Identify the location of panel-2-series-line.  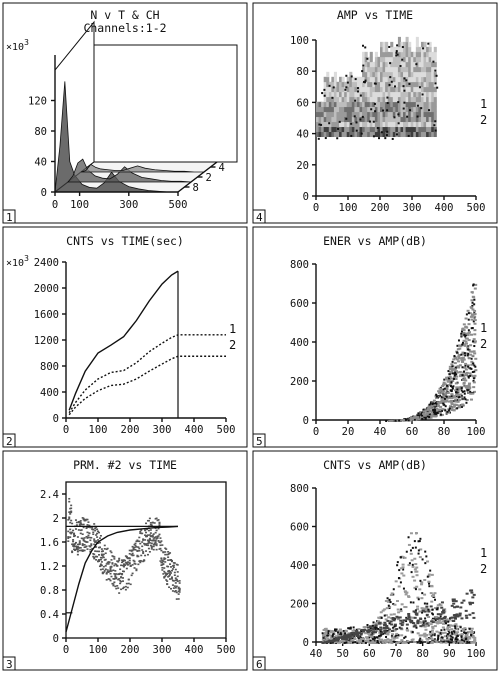
(147, 385).